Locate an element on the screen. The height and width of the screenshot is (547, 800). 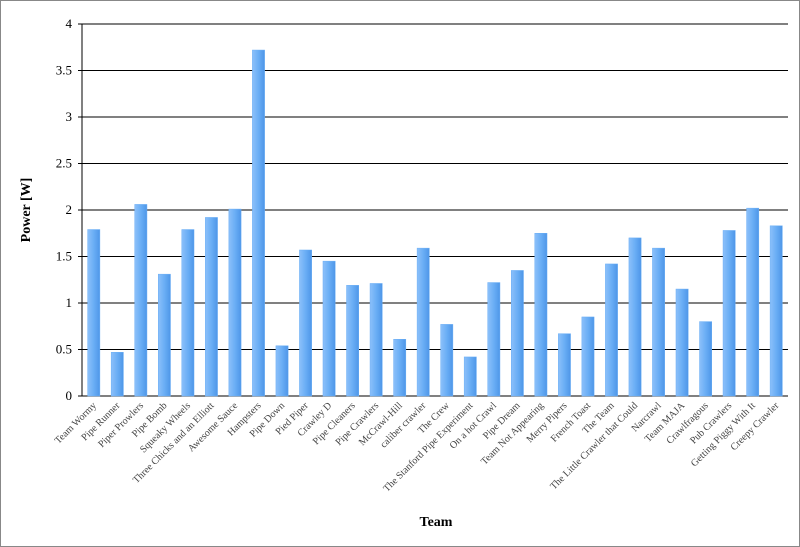
y-tick-label: 1 is located at coordinates (69, 302).